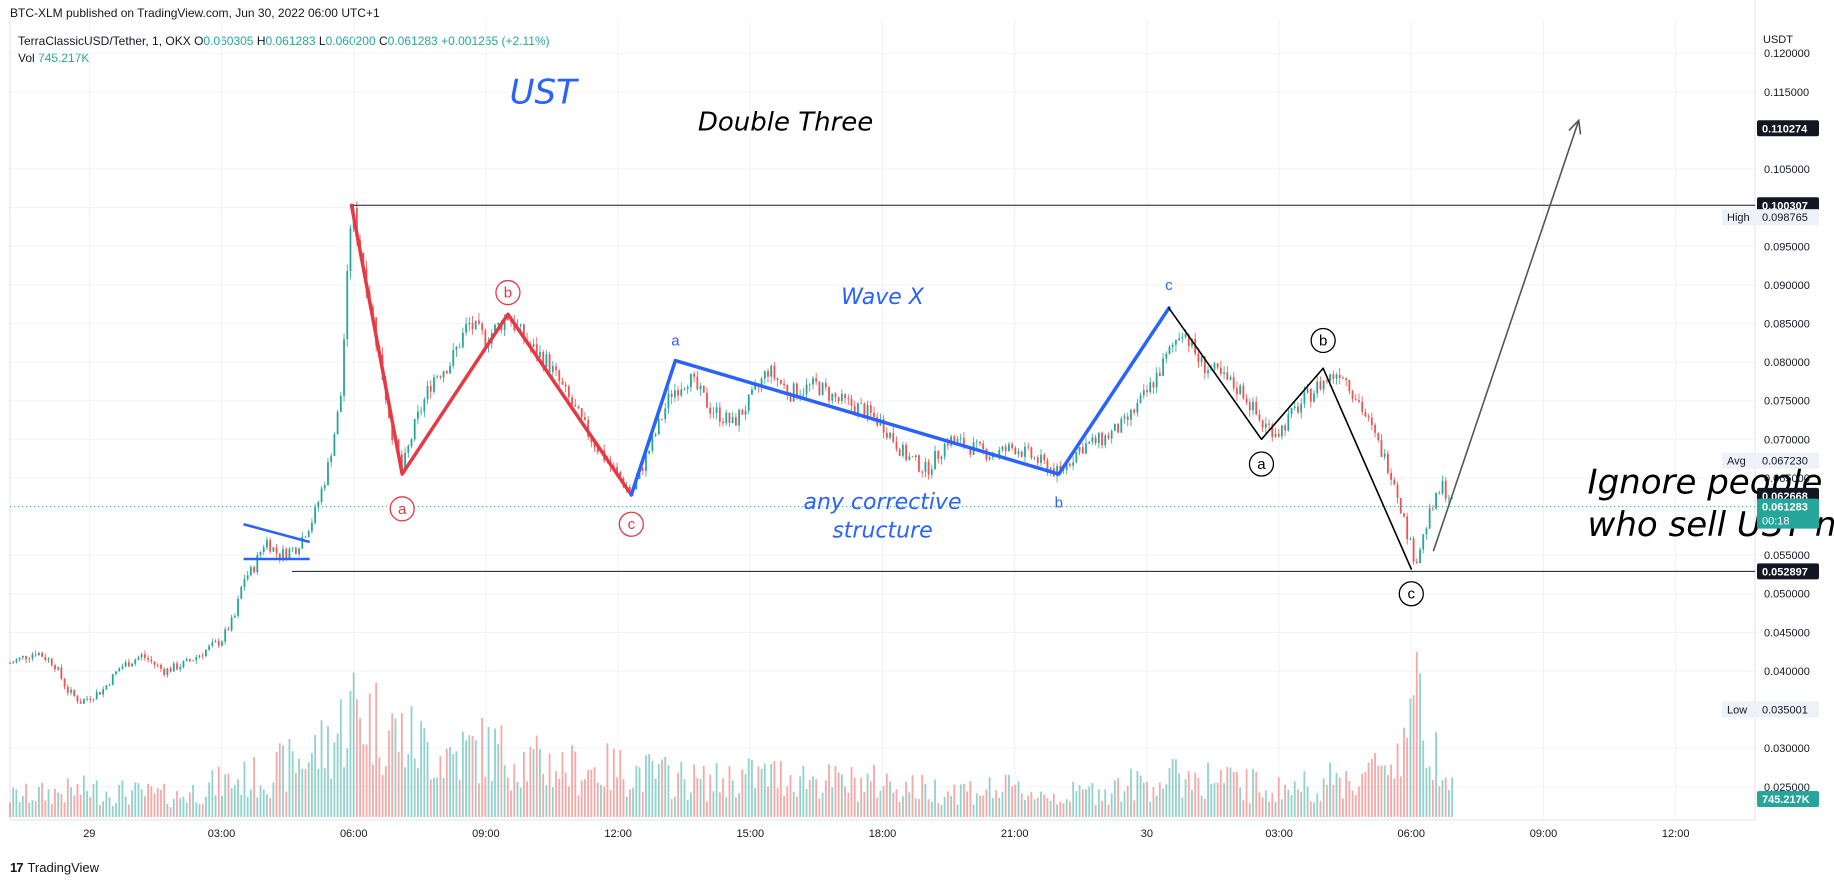  What do you see at coordinates (54, 867) in the screenshot?
I see `tradingview-footer: 17 TradingView` at bounding box center [54, 867].